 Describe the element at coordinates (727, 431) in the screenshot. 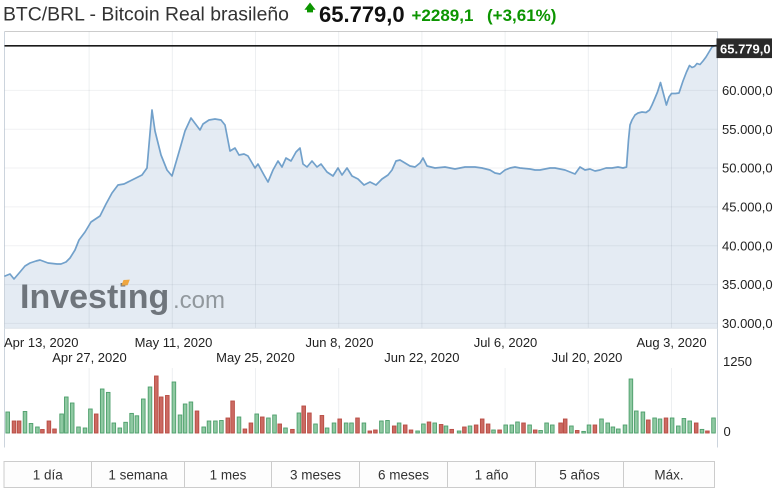

I see `svg-text: 0` at that location.